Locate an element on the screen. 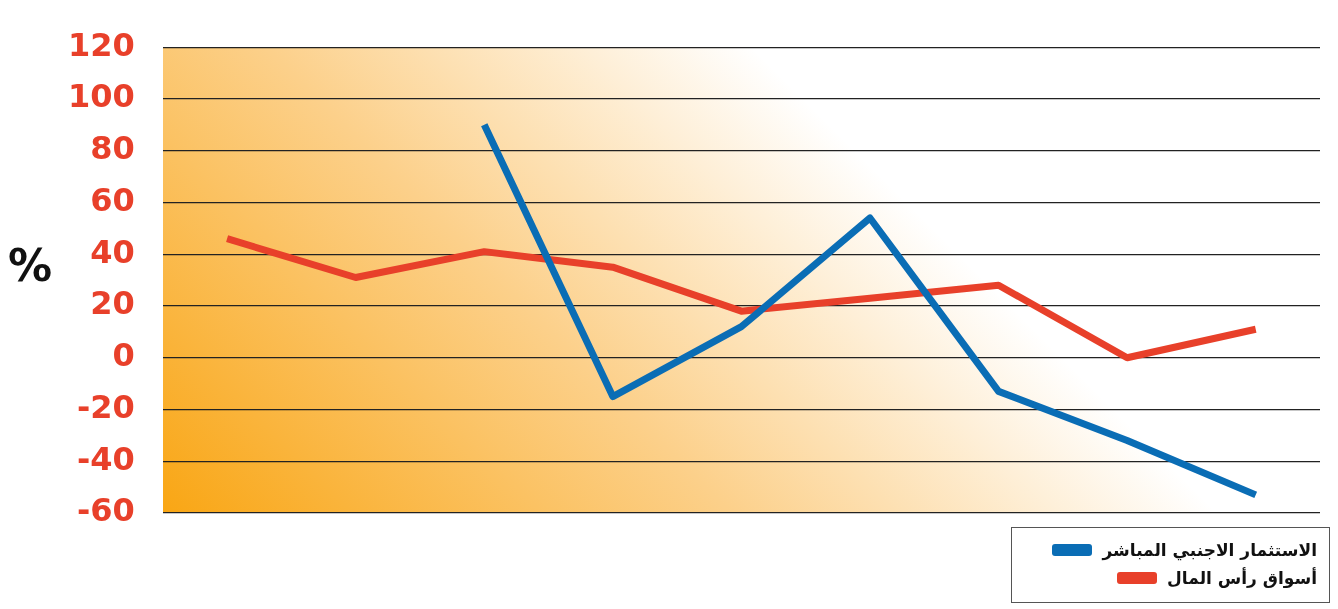  y-tick-label: 120 is located at coordinates (101, 44).